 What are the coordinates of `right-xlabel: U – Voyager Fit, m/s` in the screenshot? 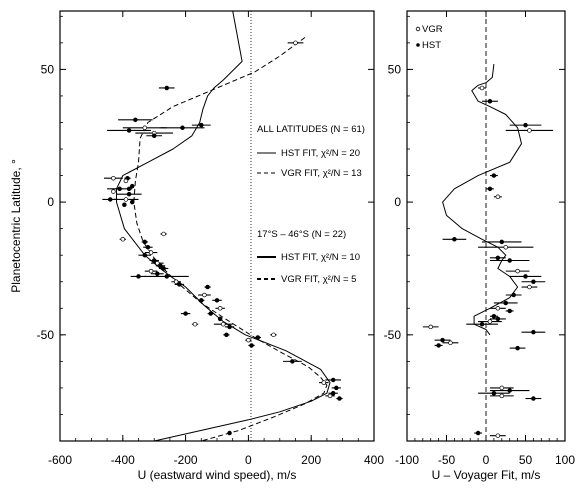 It's located at (486, 475).